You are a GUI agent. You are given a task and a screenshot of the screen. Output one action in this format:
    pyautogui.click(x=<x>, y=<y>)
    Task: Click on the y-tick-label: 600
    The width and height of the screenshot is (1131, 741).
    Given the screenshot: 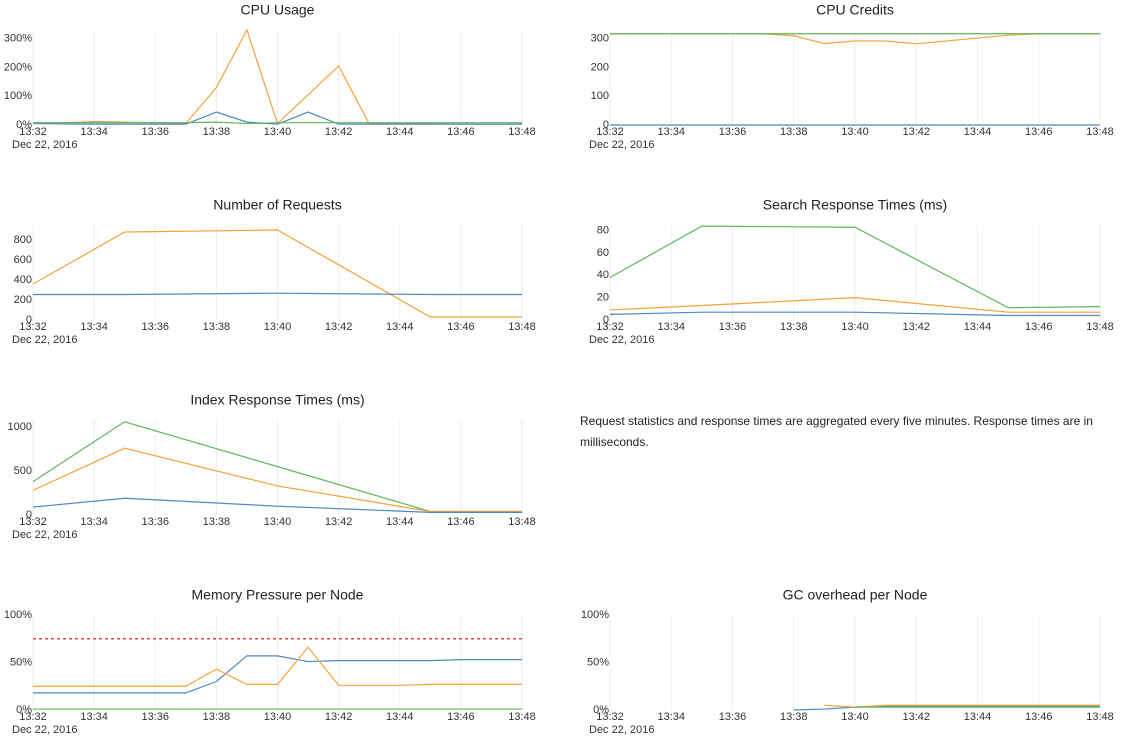 What is the action you would take?
    pyautogui.click(x=23, y=260)
    